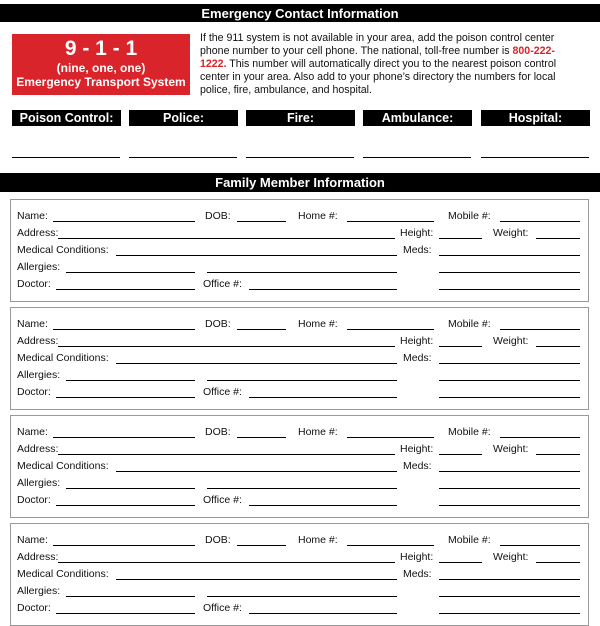  I want to click on contact-label: Poison Control:, so click(66, 118).